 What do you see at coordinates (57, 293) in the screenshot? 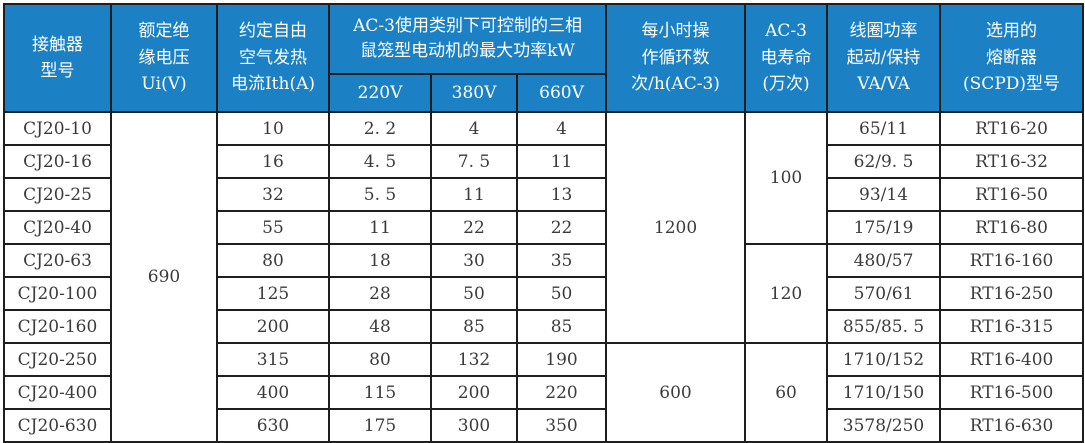
I see `cell-model: CJ20-100` at bounding box center [57, 293].